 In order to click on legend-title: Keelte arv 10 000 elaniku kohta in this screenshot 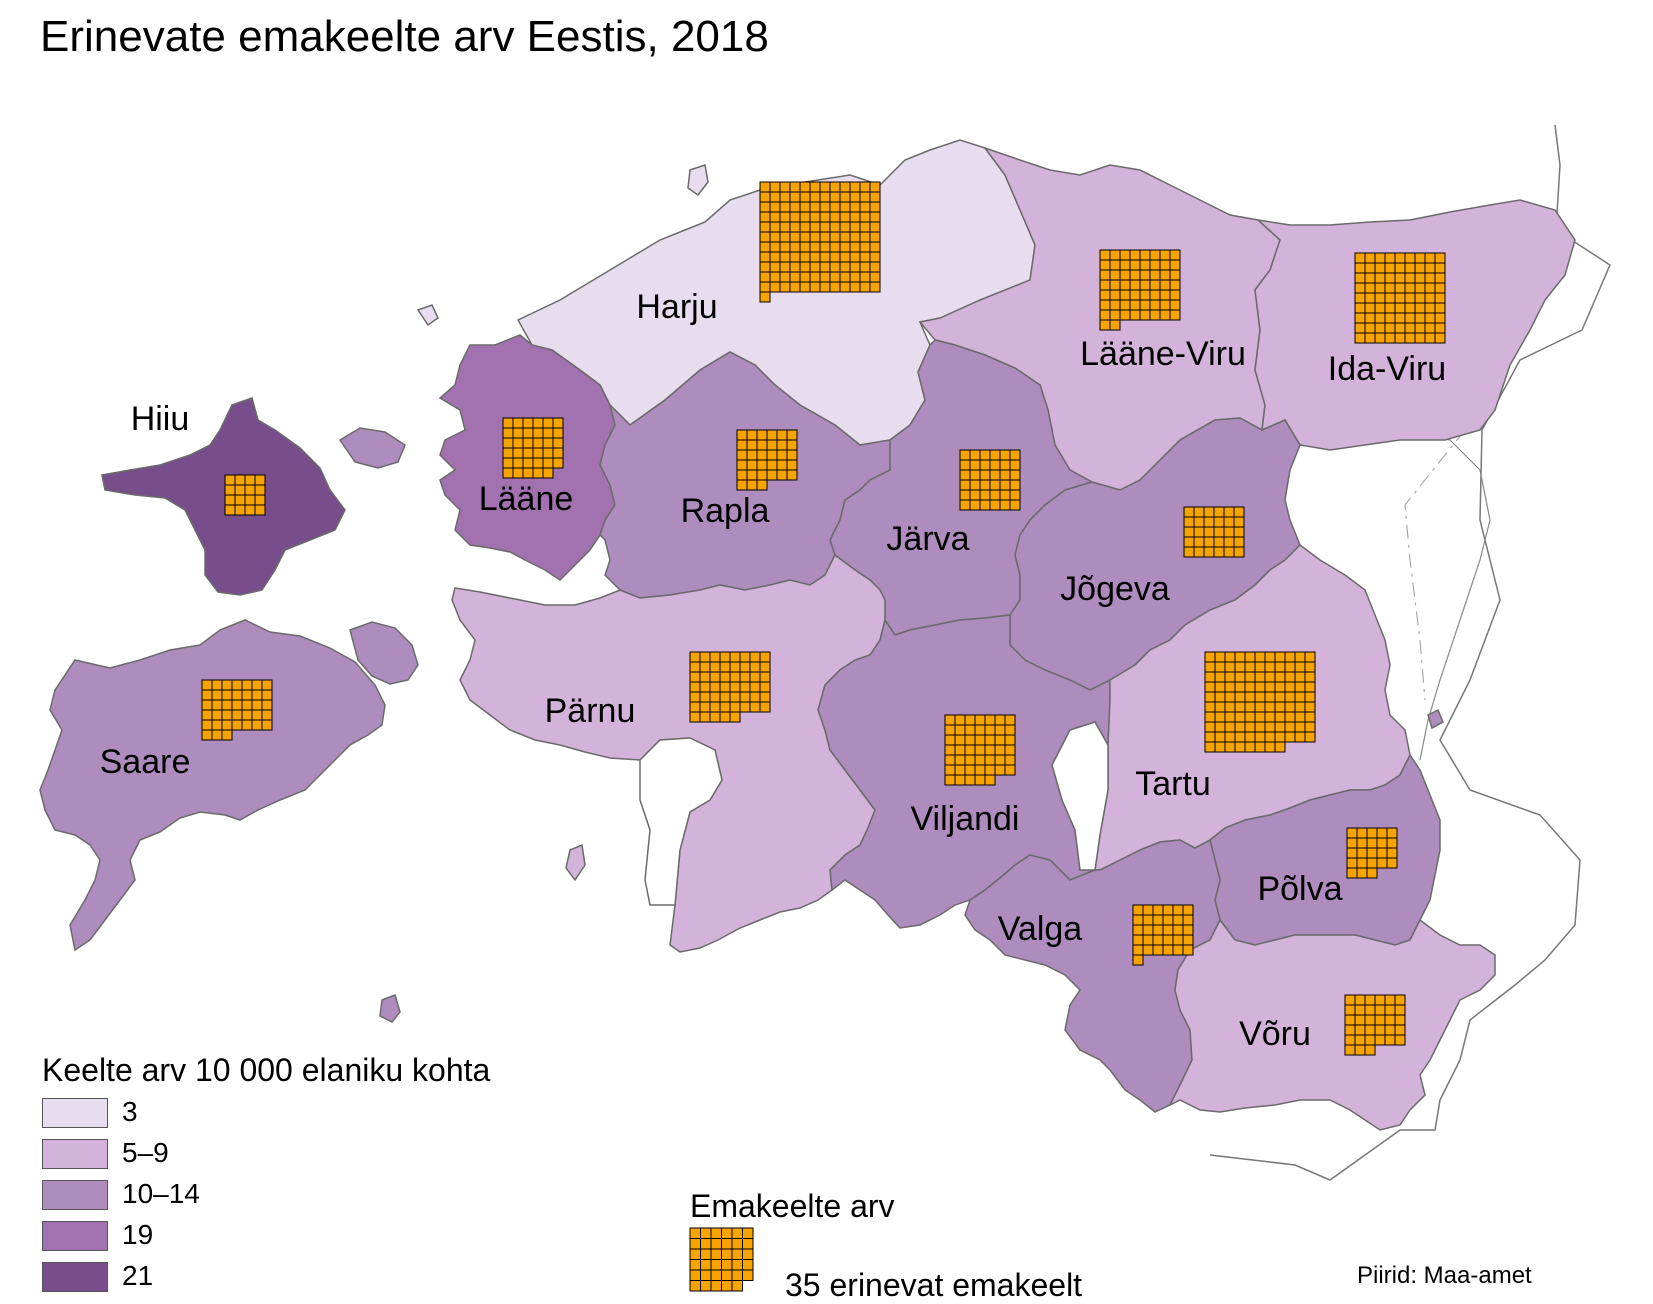, I will do `click(266, 1070)`.